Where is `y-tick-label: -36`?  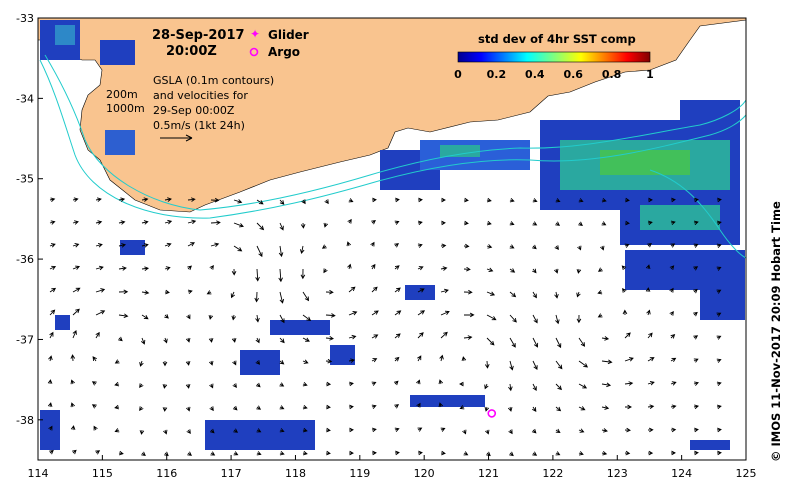
y-tick-label: -36 is located at coordinates (25, 259).